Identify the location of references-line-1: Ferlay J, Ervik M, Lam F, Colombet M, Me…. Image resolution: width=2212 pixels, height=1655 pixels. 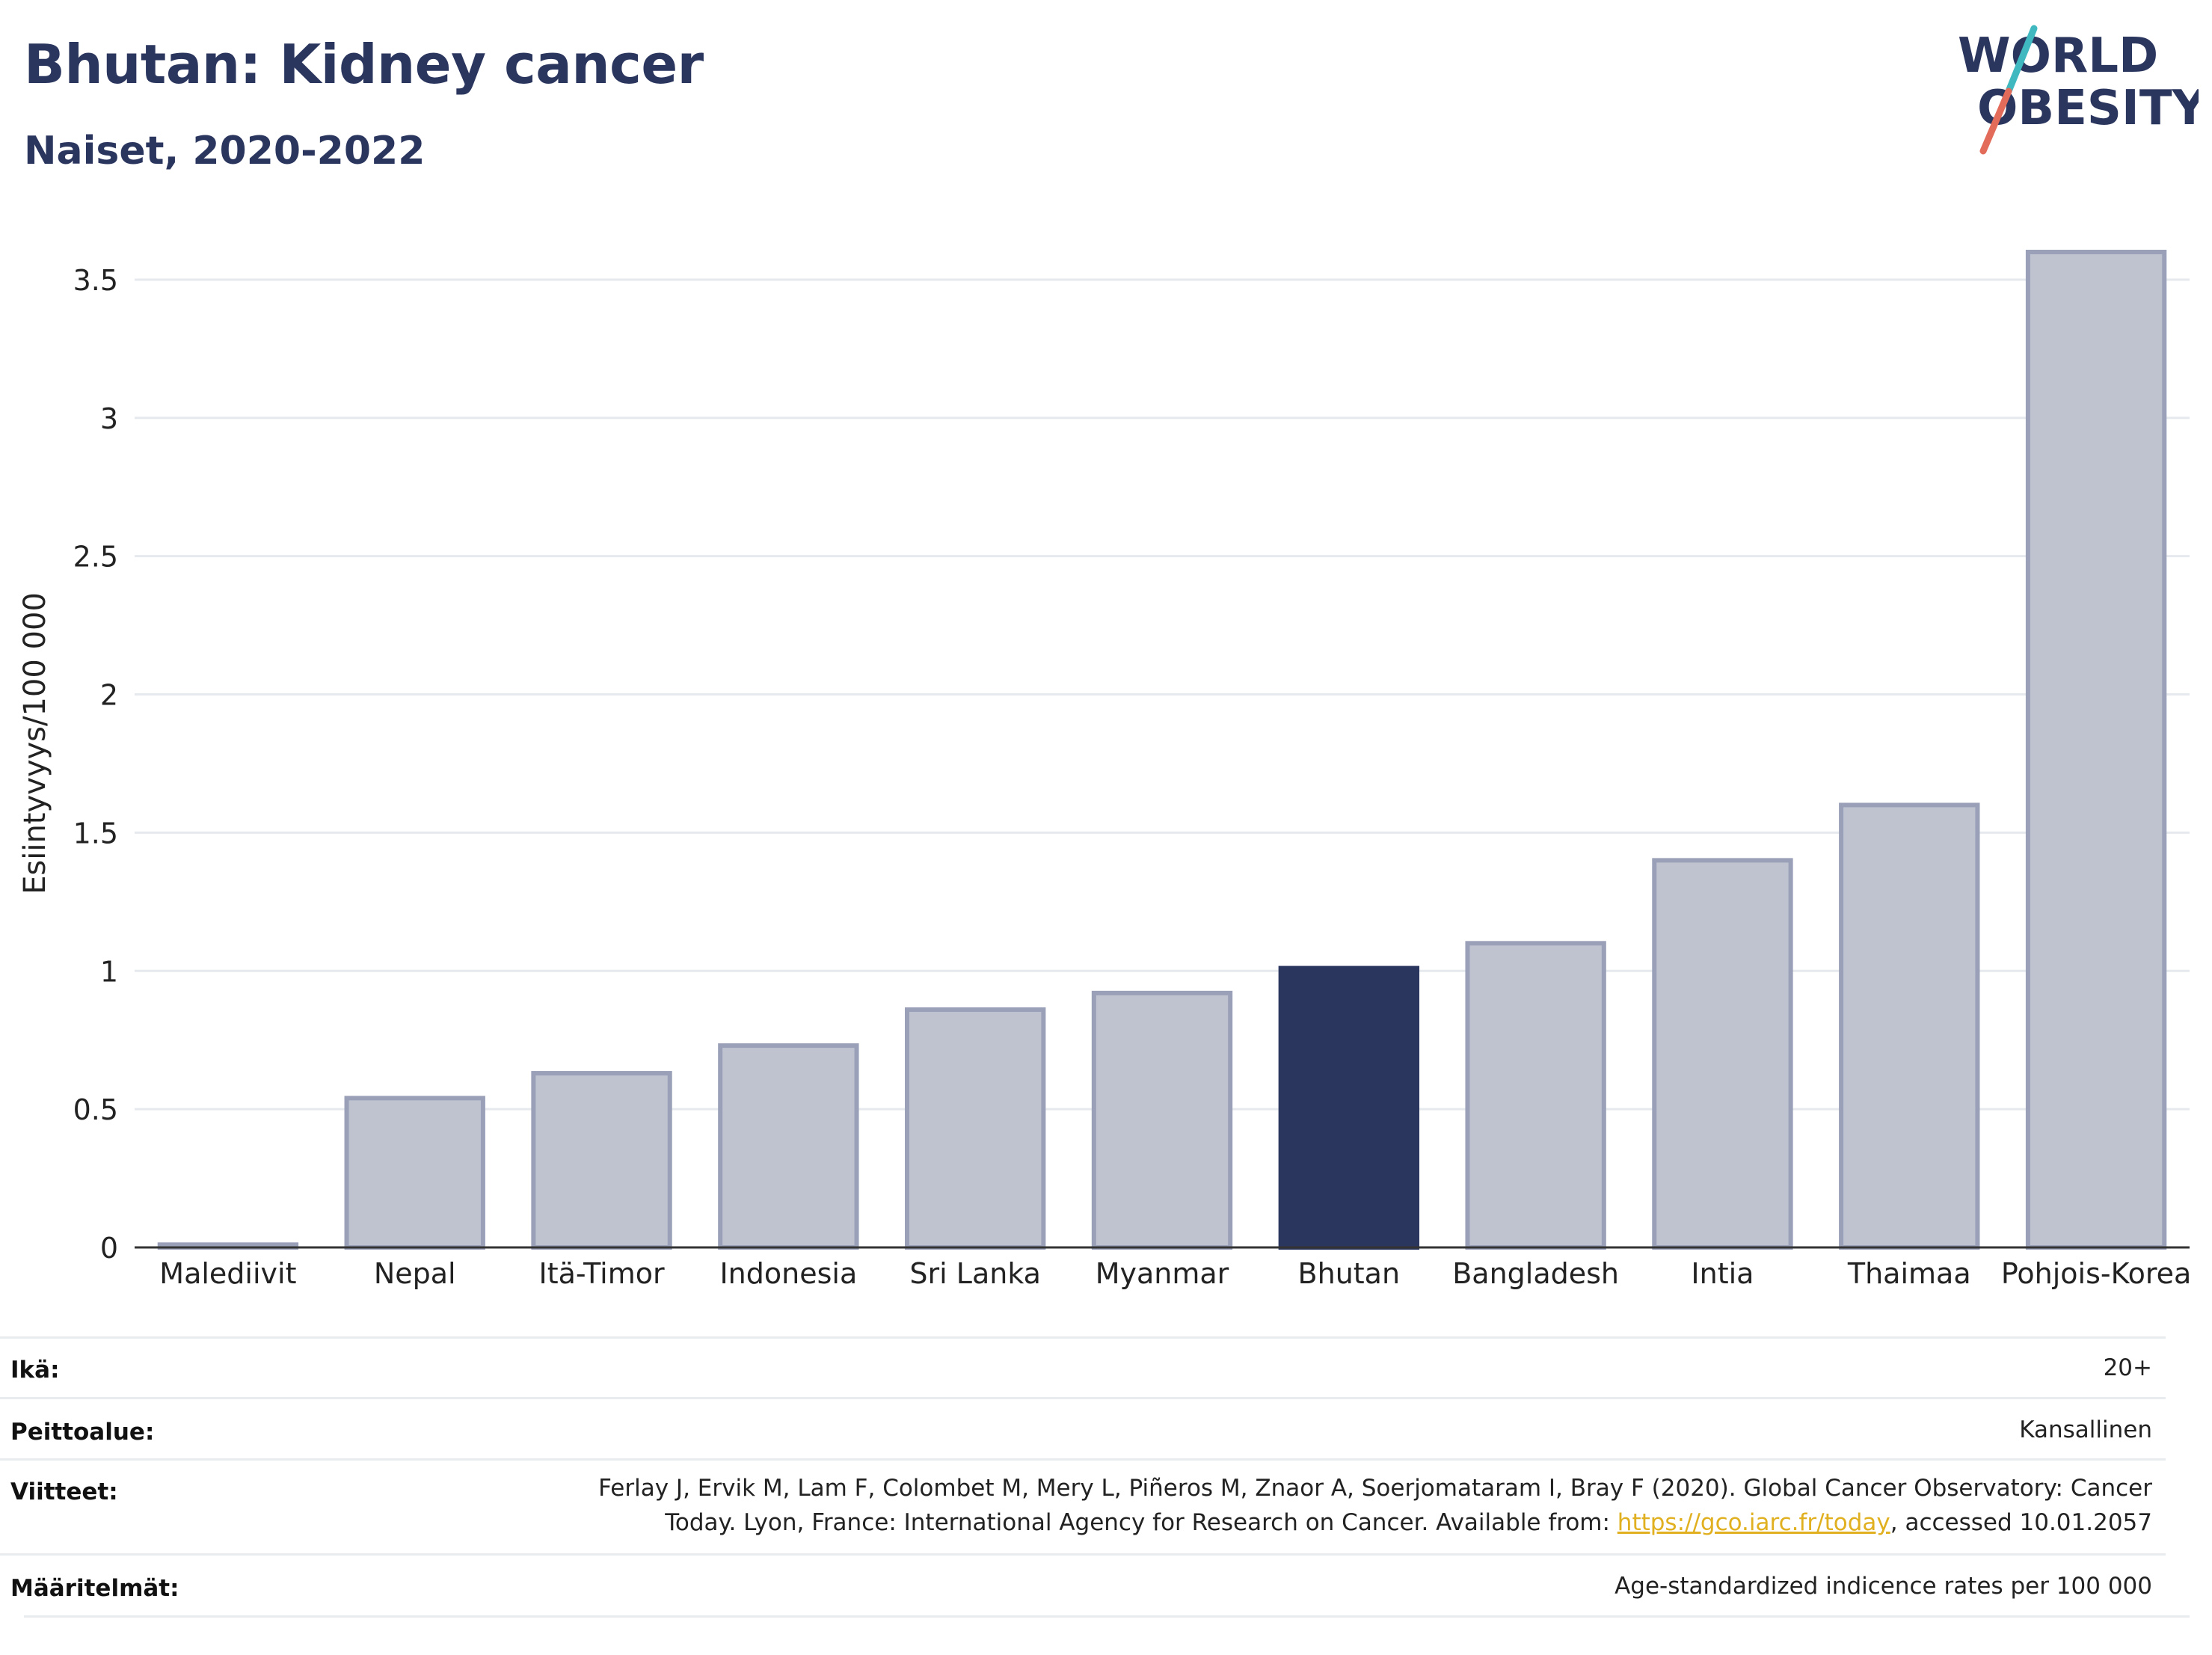
(1375, 1488).